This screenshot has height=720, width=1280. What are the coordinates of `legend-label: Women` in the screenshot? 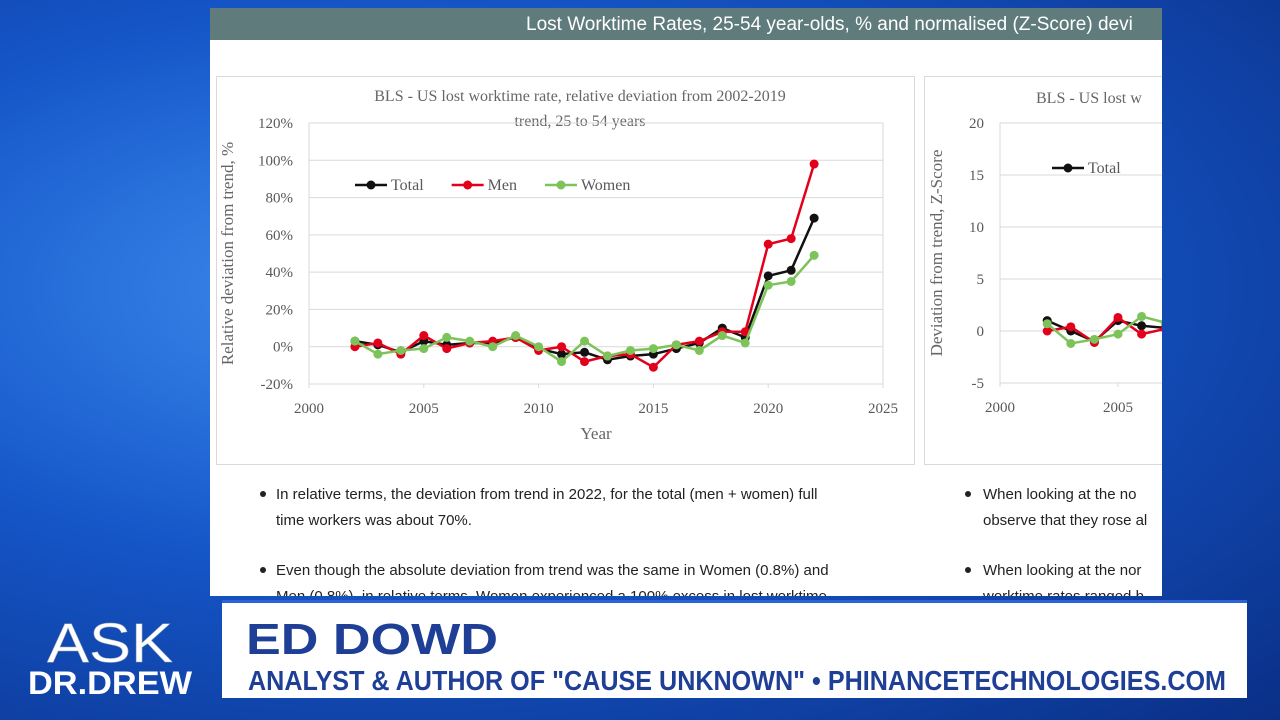 It's located at (605, 185).